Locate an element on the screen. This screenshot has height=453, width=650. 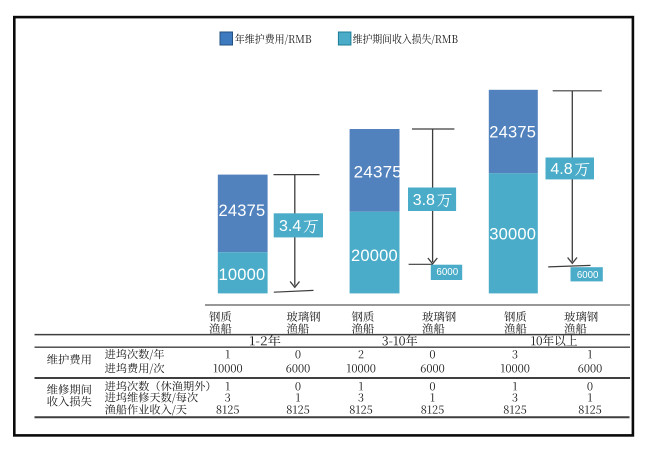
svg-text: 20000 is located at coordinates (374, 256).